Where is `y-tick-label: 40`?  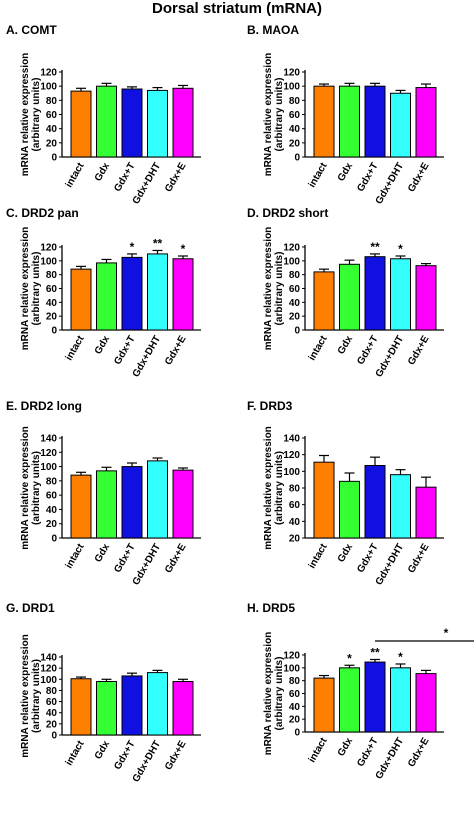 y-tick-label: 40 is located at coordinates (52, 129).